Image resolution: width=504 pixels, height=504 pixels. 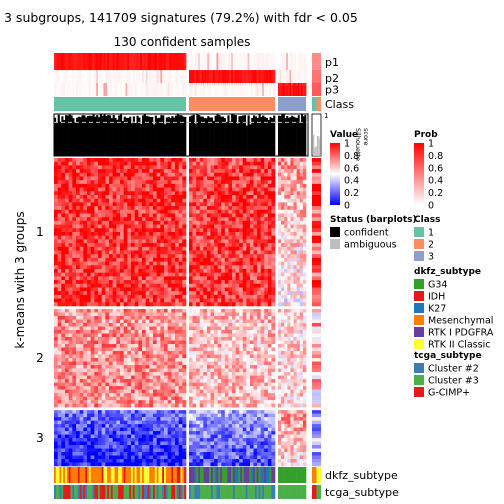 What do you see at coordinates (221, 78) in the screenshot?
I see `prob-cell-p2` at bounding box center [221, 78].